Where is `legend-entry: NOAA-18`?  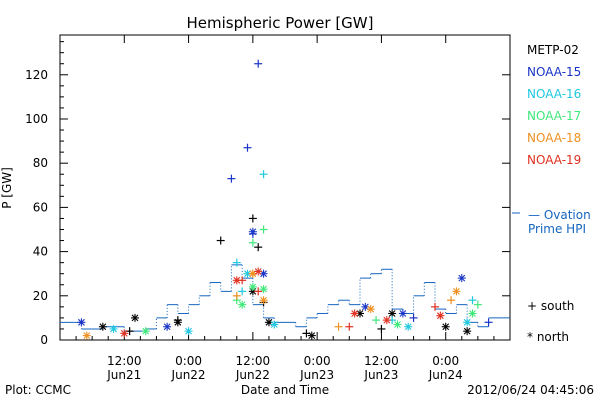 legend-entry: NOAA-18 is located at coordinates (554, 138).